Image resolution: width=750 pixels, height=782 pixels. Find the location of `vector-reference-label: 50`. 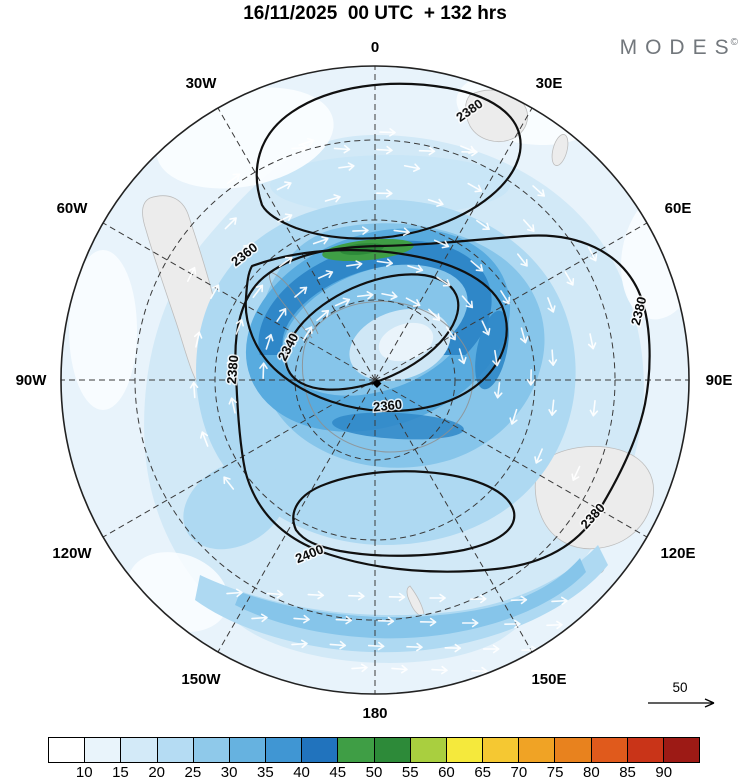

vector-reference-label: 50 is located at coordinates (679, 687).